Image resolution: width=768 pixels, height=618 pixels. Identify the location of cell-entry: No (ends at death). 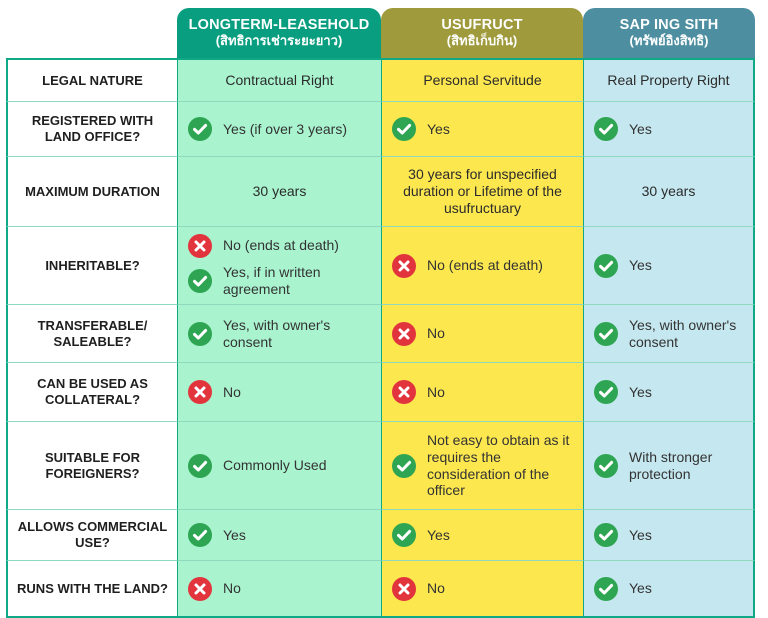
(467, 265).